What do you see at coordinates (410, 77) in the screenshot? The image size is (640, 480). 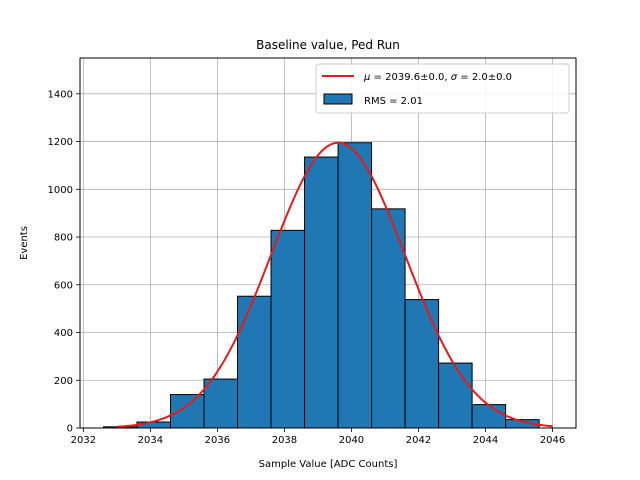 I see `legend-mu-value: = 2039.6±0.0,` at bounding box center [410, 77].